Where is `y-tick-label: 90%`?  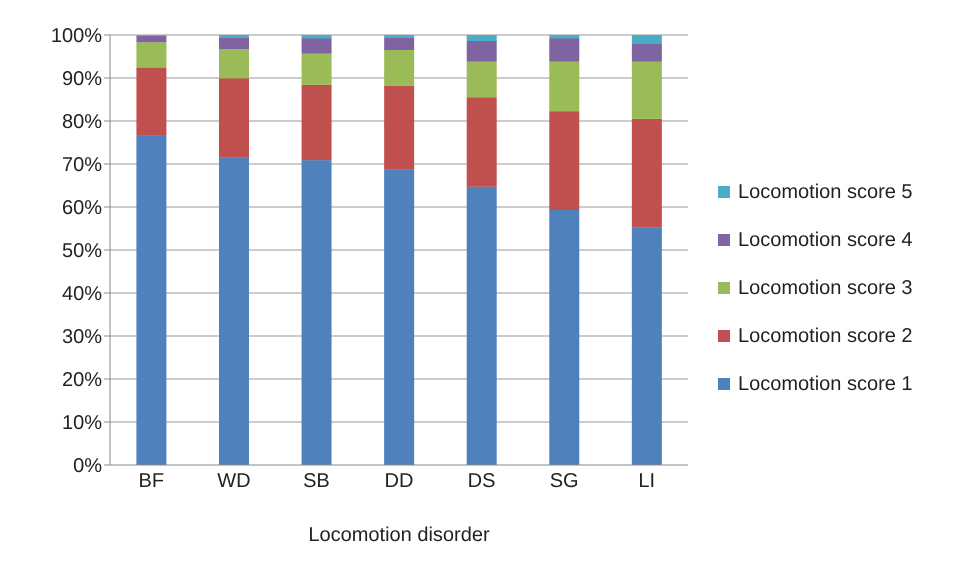
y-tick-label: 90% is located at coordinates (82, 79).